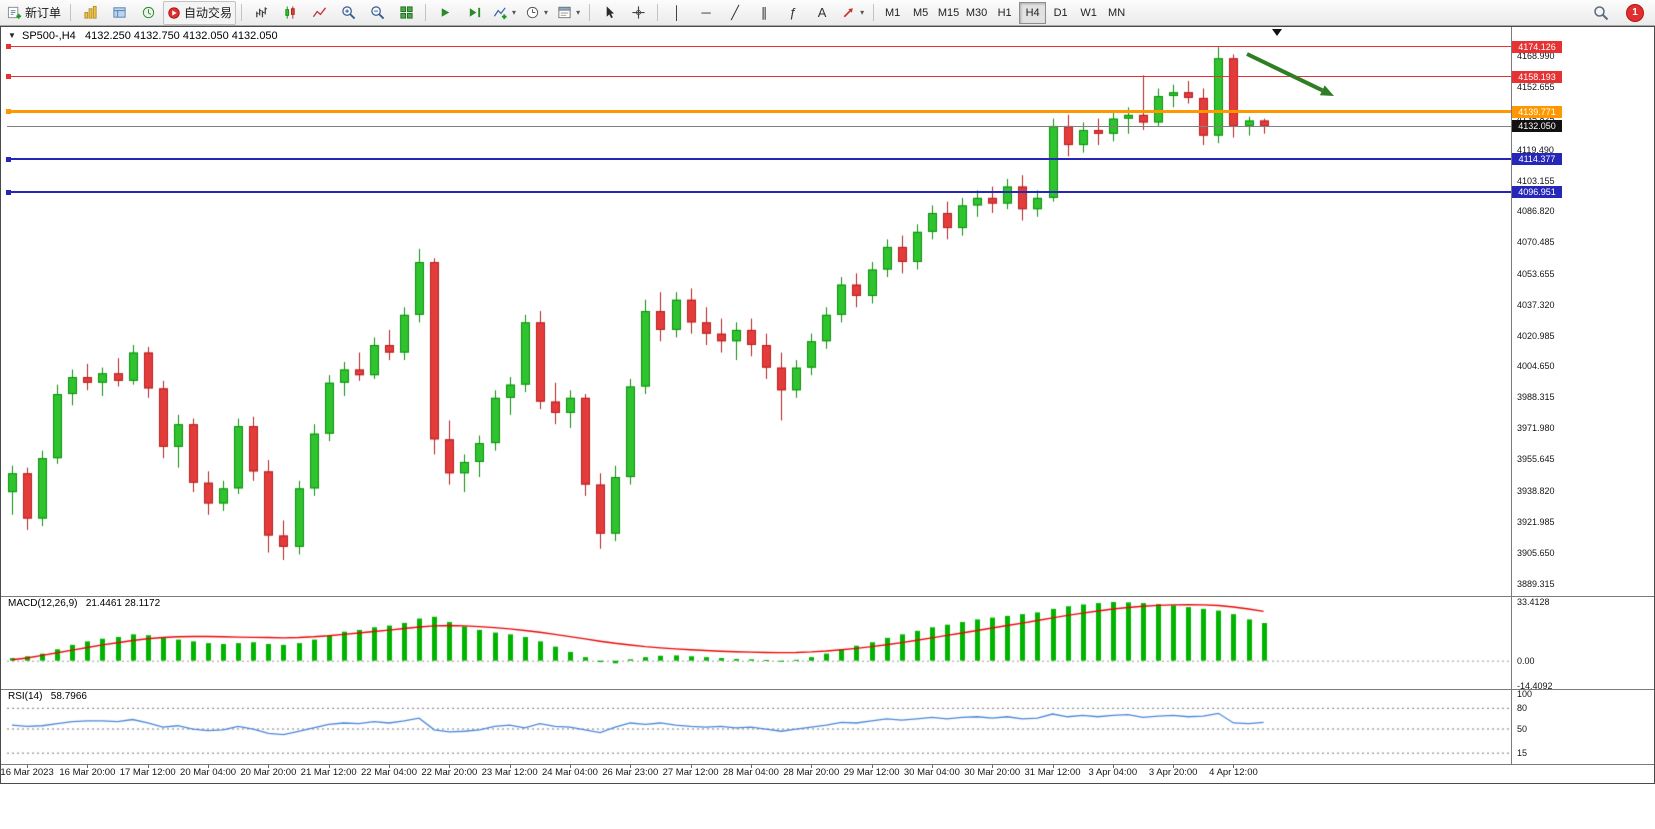 This screenshot has height=829, width=1655. I want to click on timeframe-m15-button: M15, so click(948, 12).